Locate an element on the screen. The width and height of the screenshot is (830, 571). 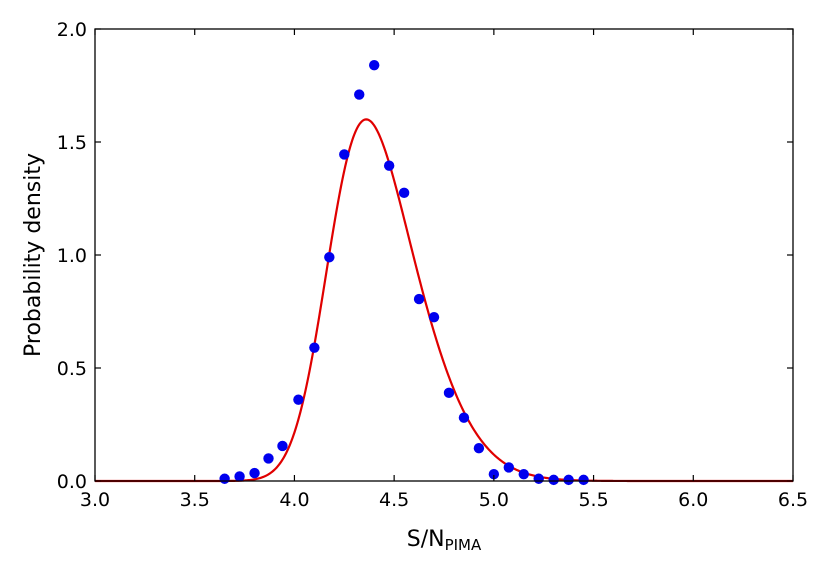
x-tick-label: 3.0 is located at coordinates (95, 500).